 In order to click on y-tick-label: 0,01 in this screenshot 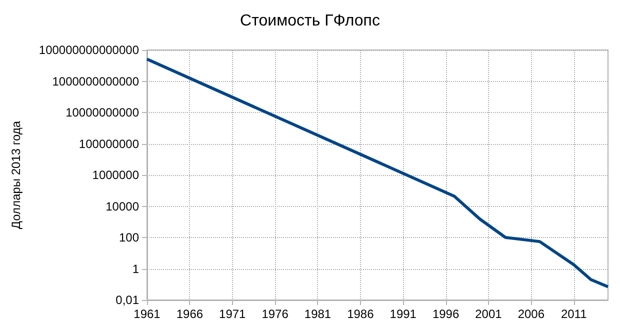, I will do `click(128, 300)`.